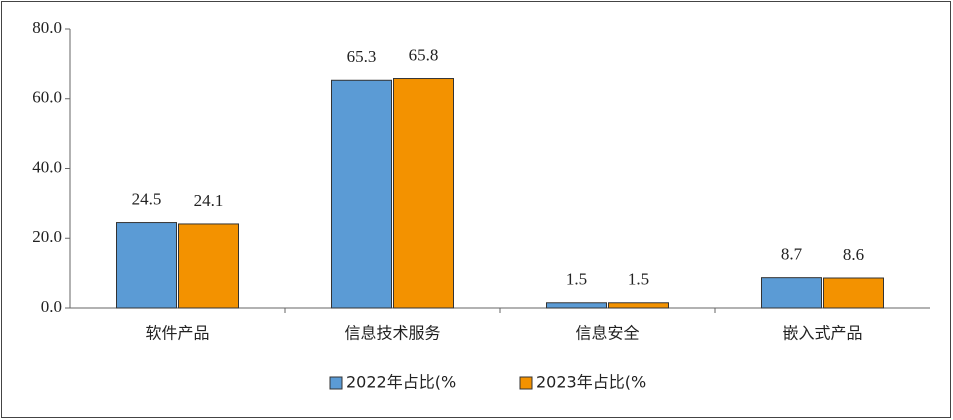 Image resolution: width=953 pixels, height=420 pixels. I want to click on data-label: 65.3, so click(362, 56).